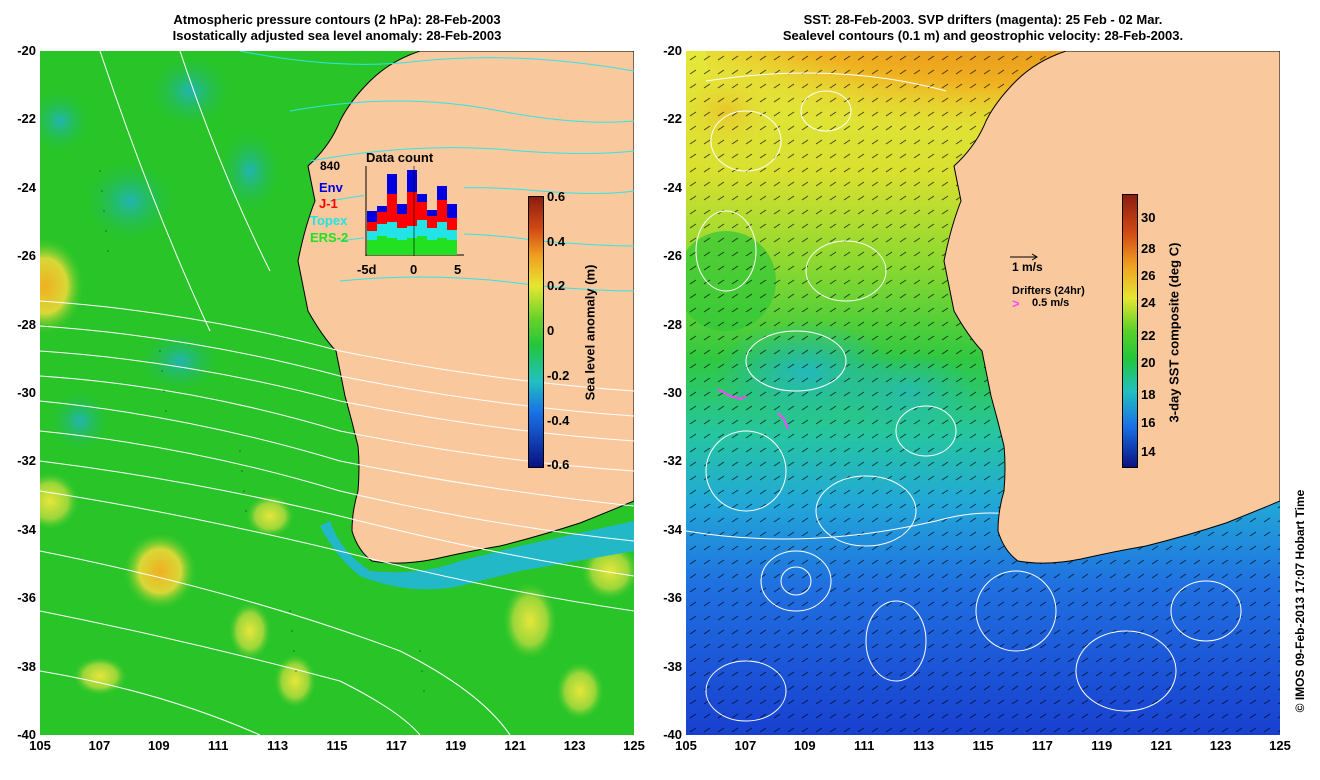 Image resolution: width=1320 pixels, height=780 pixels. I want to click on drifter-scale-label: 0.5 m/s, so click(1051, 303).